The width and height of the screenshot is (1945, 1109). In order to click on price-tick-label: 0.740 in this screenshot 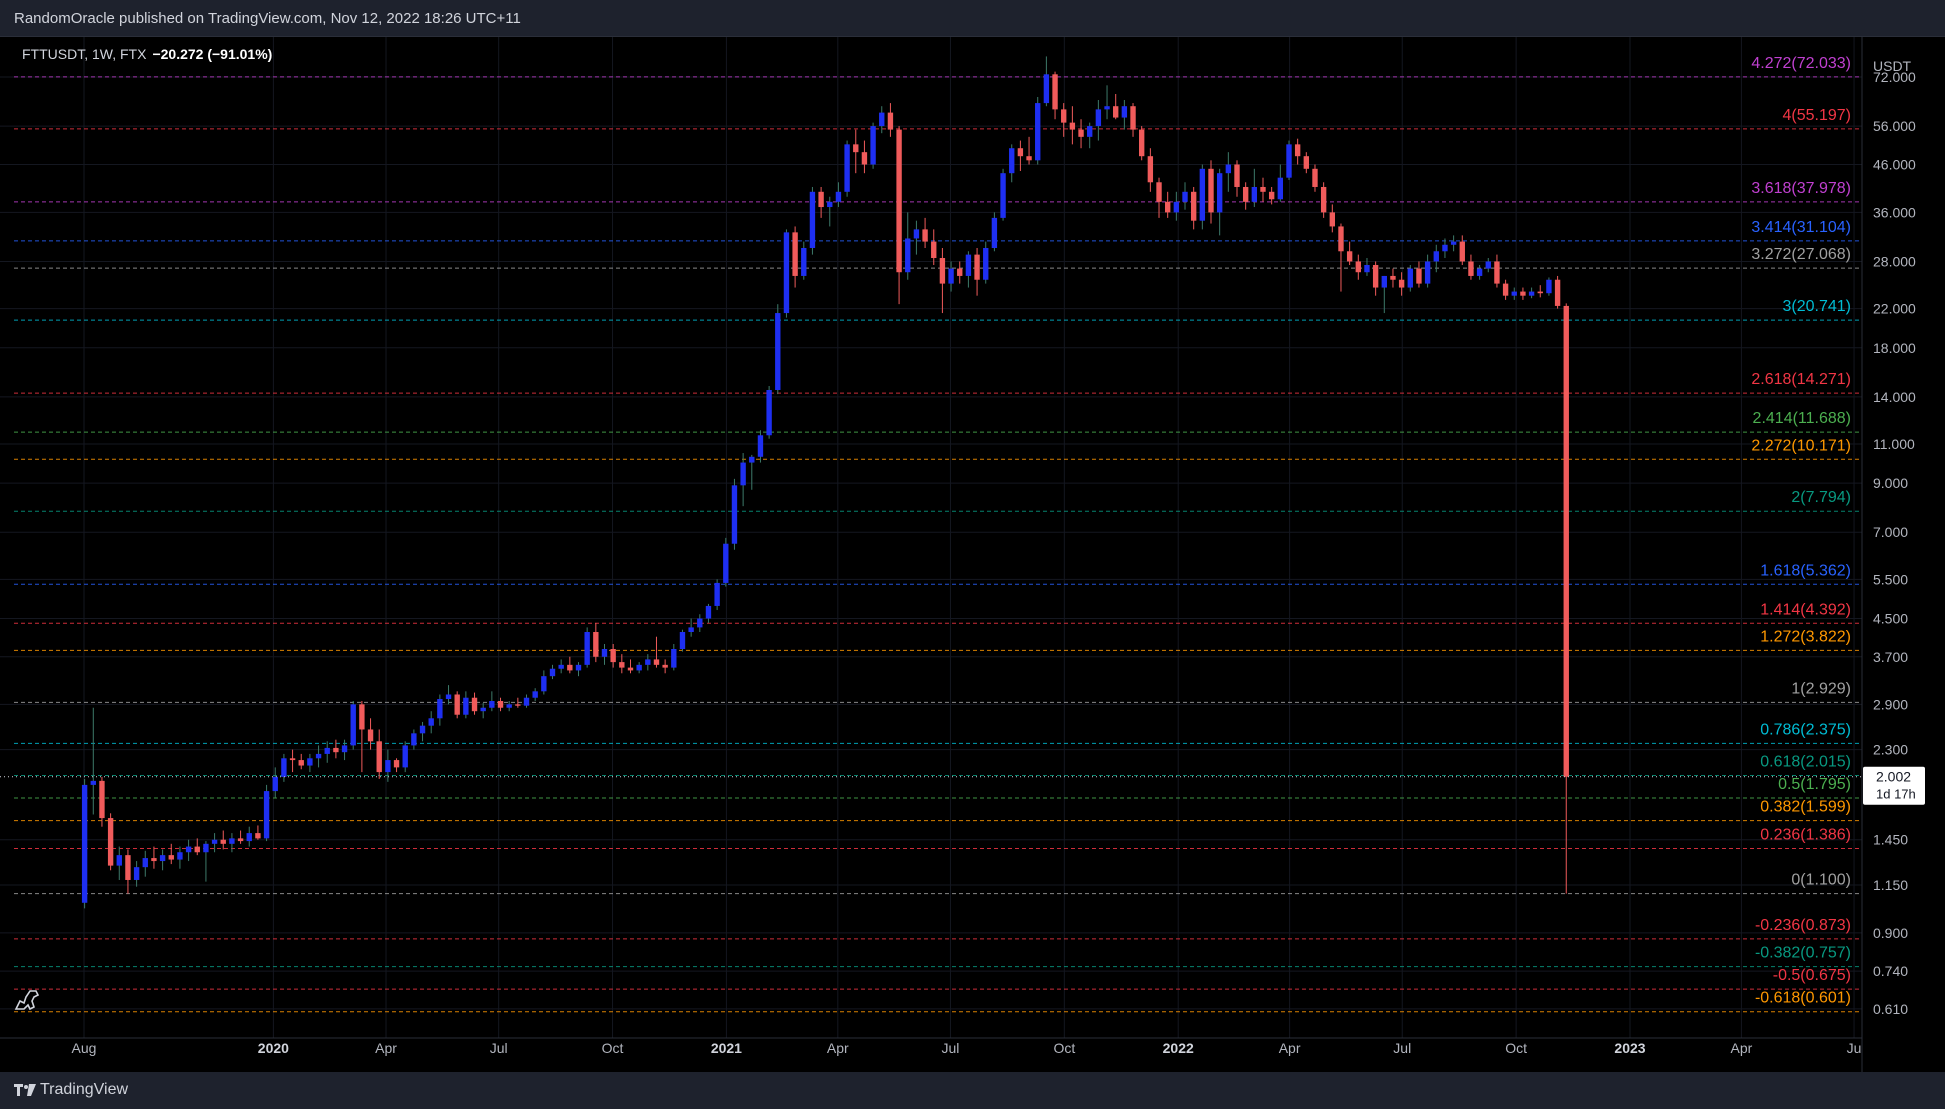, I will do `click(1890, 971)`.